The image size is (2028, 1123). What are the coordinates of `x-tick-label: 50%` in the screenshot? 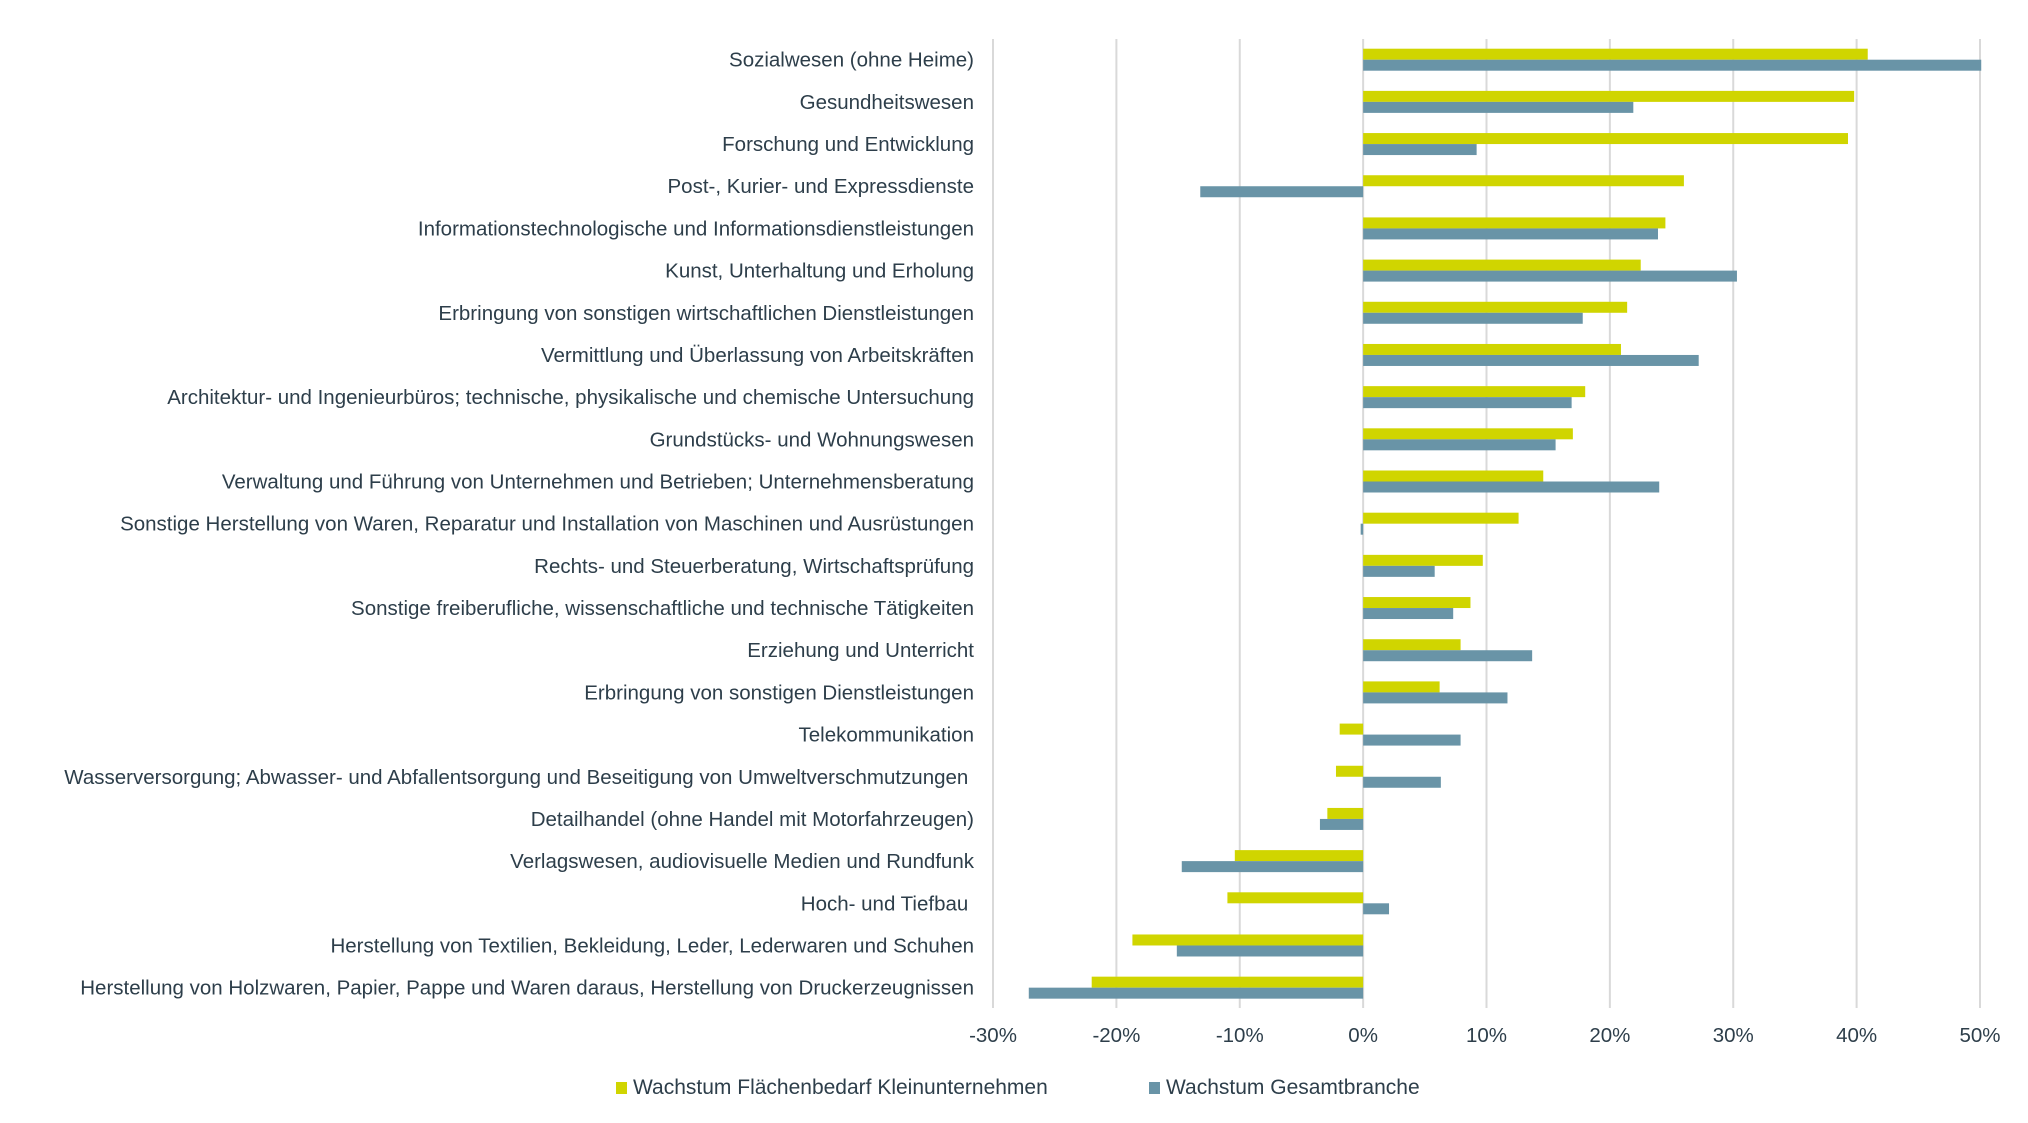 It's located at (1979, 1035).